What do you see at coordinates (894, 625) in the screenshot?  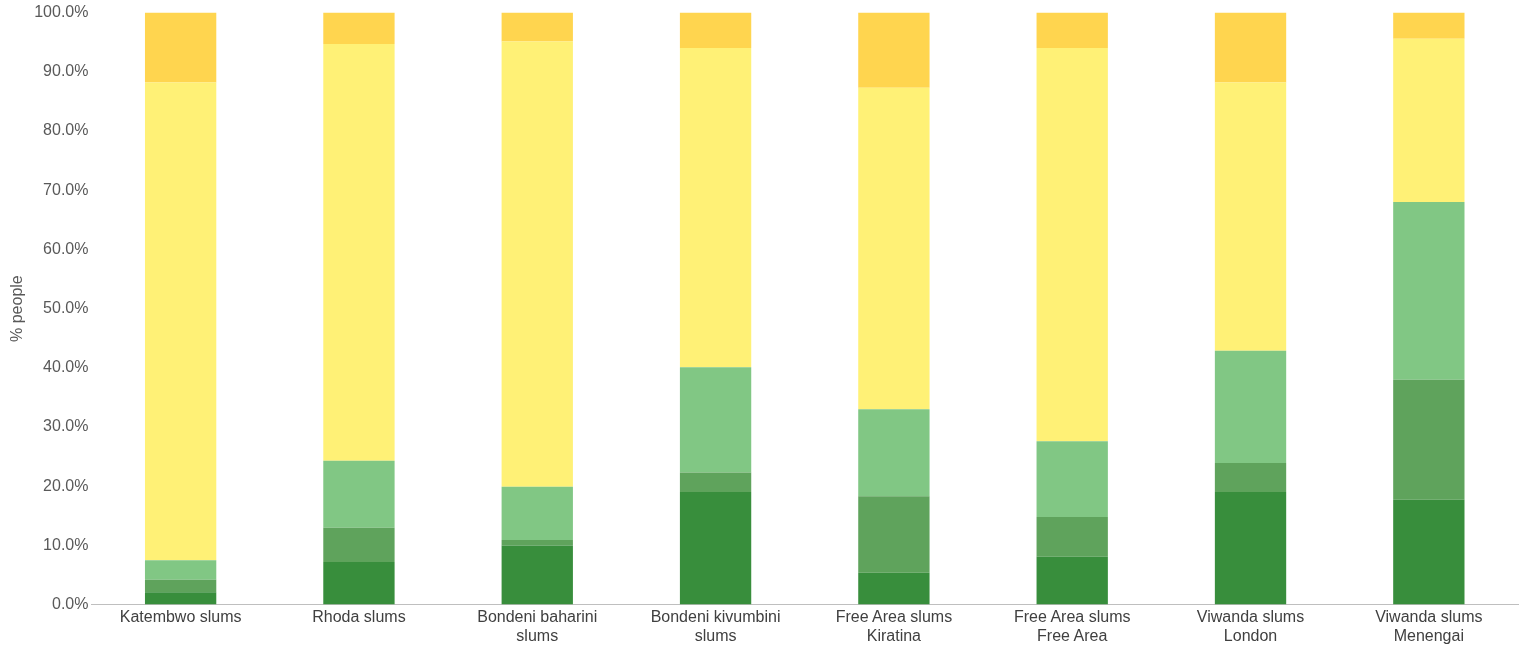 I see `x-tick-label: Free Area slums Kiratina` at bounding box center [894, 625].